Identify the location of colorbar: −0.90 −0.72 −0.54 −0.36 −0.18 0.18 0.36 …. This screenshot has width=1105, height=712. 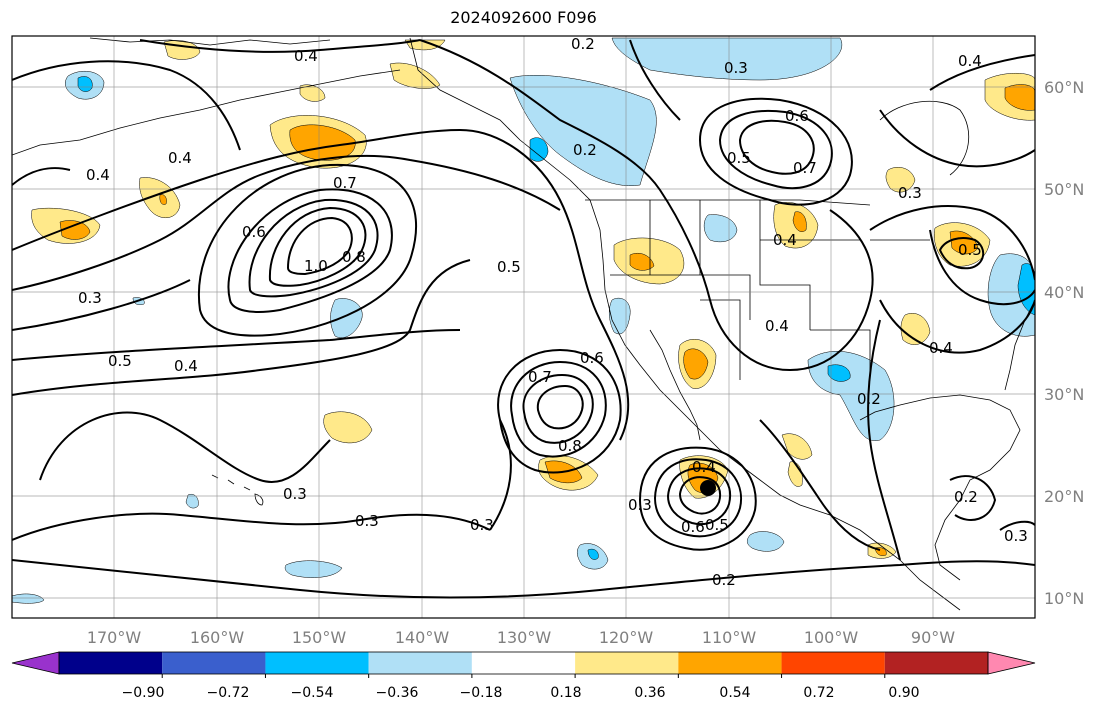
(523, 676).